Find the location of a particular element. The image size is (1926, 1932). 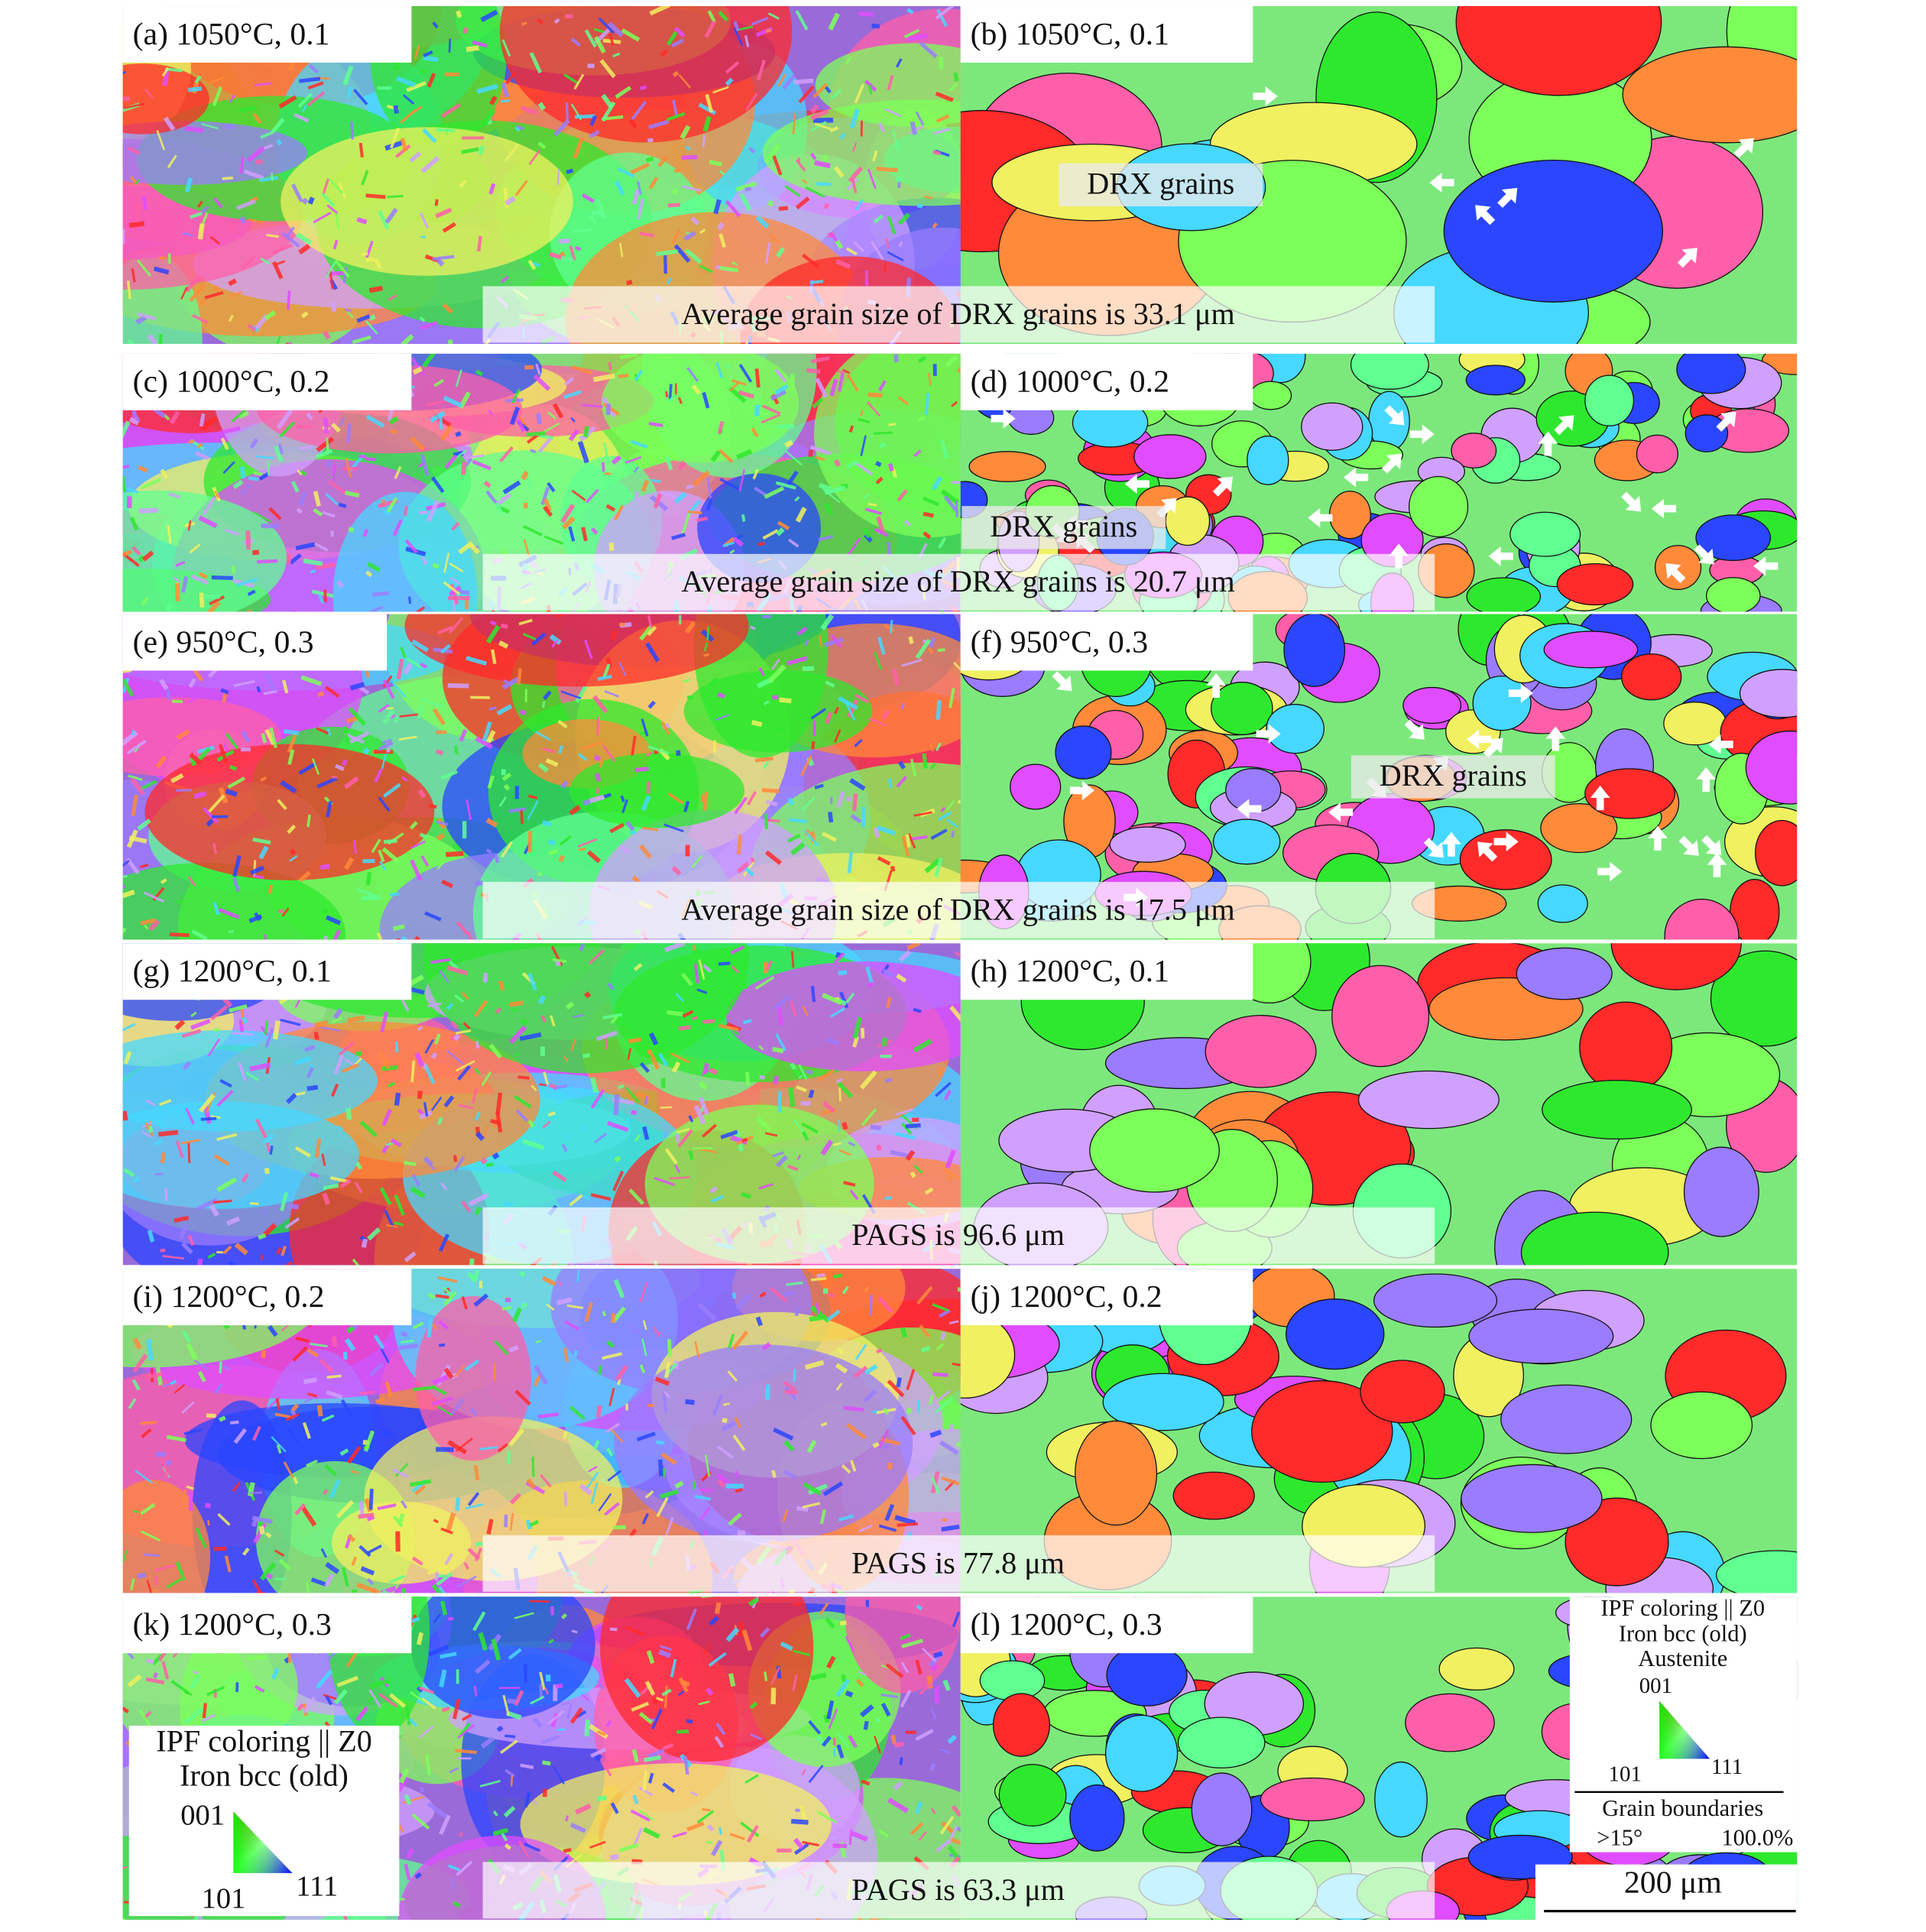

panel-label: (g) 1200°C, 0.1 is located at coordinates (232, 972).